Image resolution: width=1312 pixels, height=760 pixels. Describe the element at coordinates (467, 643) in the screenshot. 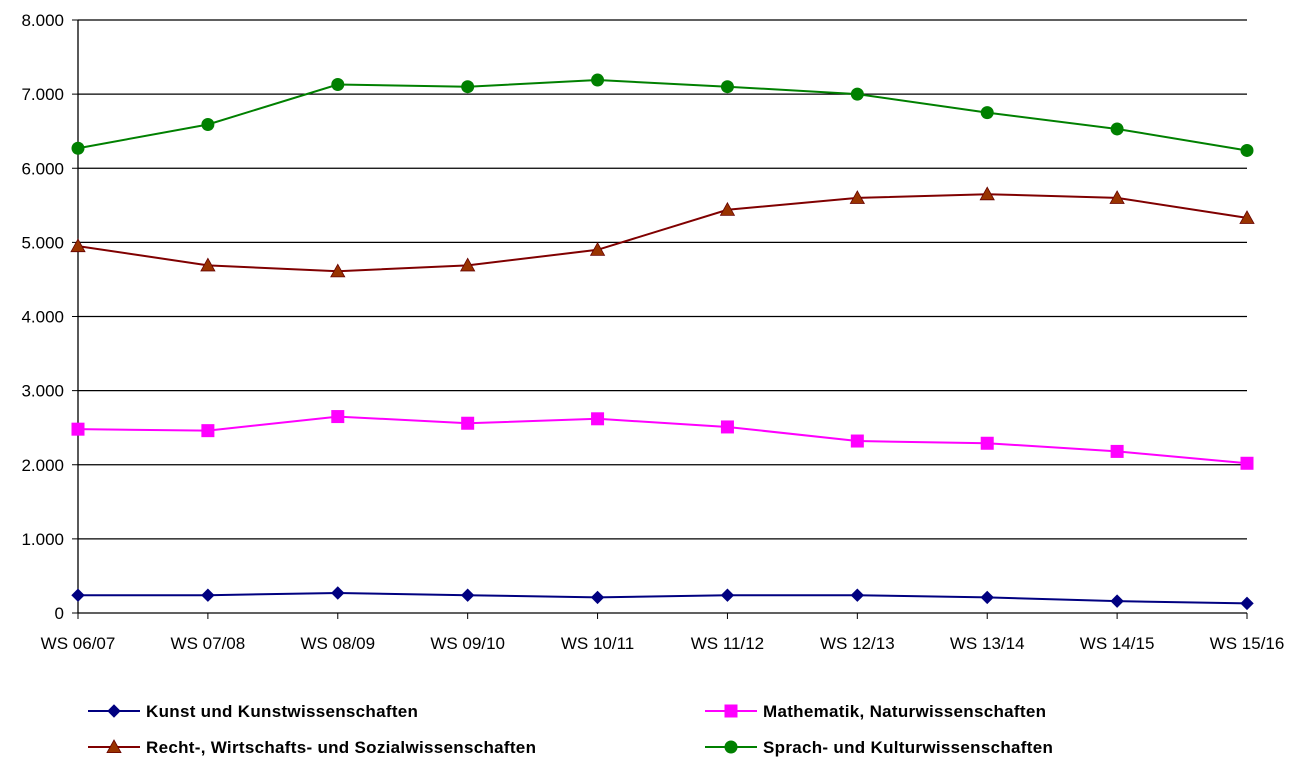

I see `x-tick-label: WS 09/10` at that location.